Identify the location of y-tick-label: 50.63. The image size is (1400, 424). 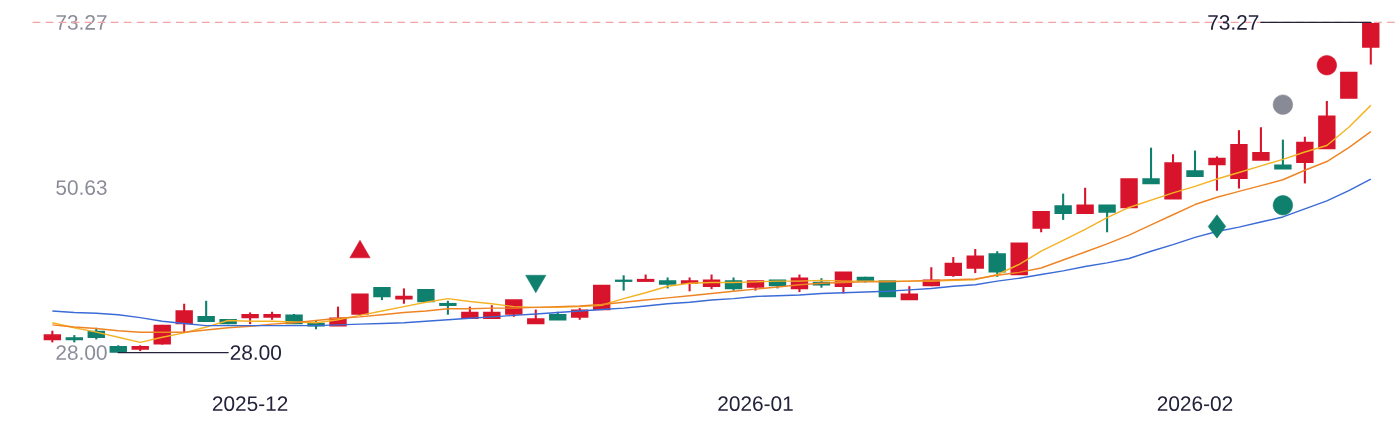
(81, 187).